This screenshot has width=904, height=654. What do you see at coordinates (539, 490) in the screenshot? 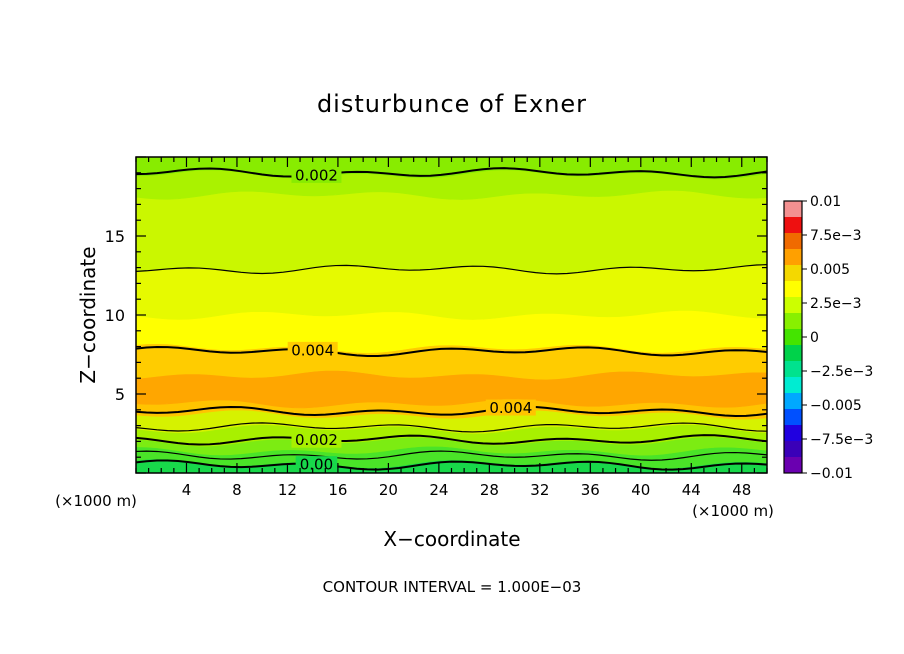
I see `x-tick-label: 32` at bounding box center [539, 490].